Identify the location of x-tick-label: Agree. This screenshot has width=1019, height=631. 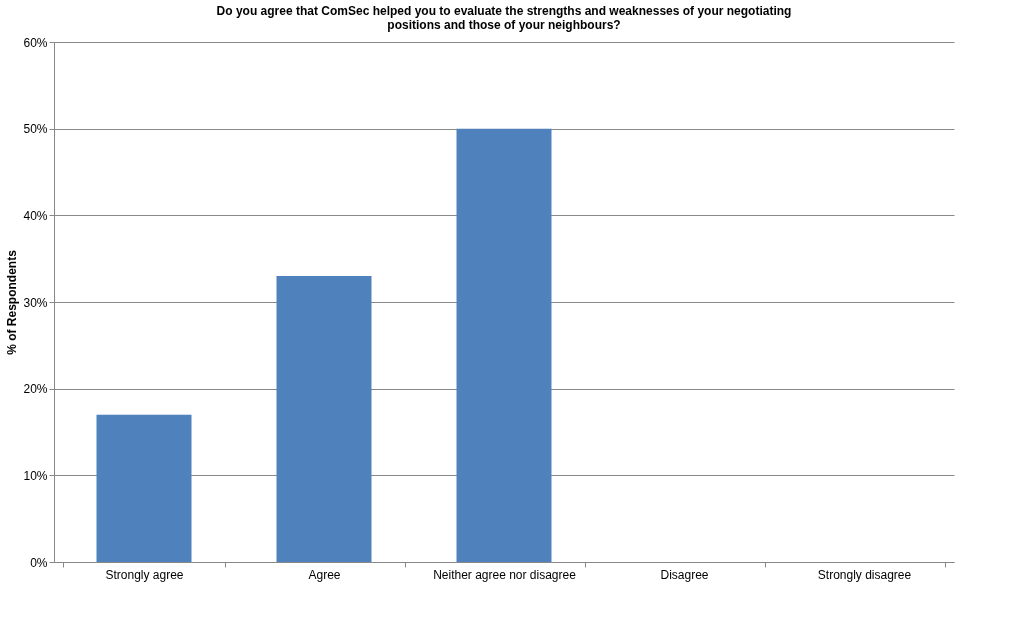
(324, 574).